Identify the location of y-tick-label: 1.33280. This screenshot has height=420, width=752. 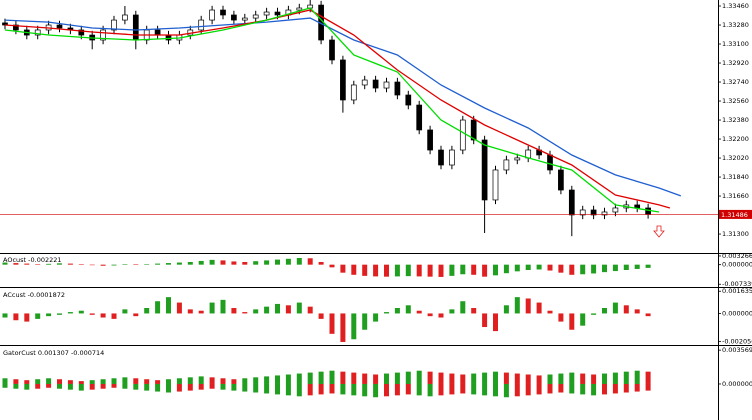
(735, 25).